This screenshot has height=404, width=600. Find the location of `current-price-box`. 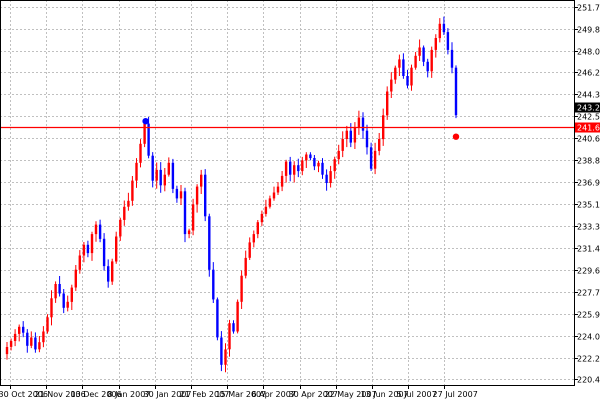

current-price-box is located at coordinates (587, 107).